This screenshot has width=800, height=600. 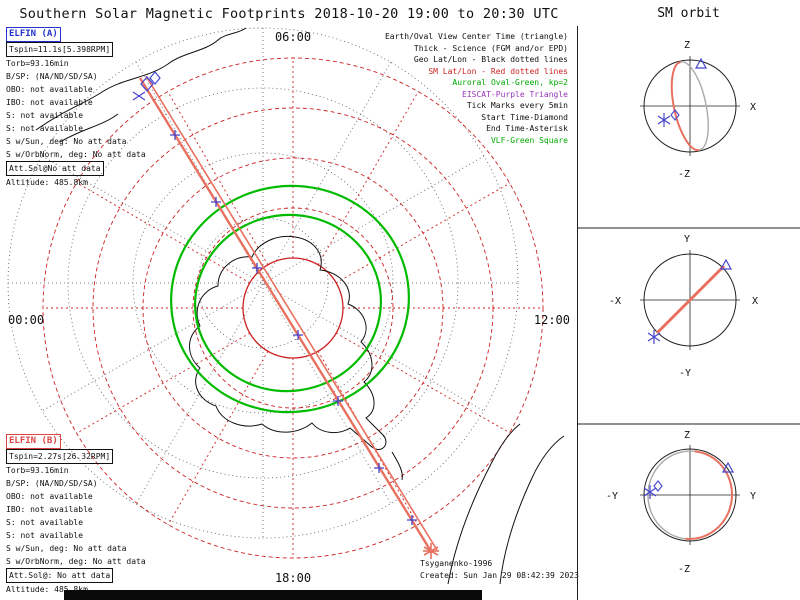 What do you see at coordinates (293, 37) in the screenshot?
I see `clock-label-top: 06:00` at bounding box center [293, 37].